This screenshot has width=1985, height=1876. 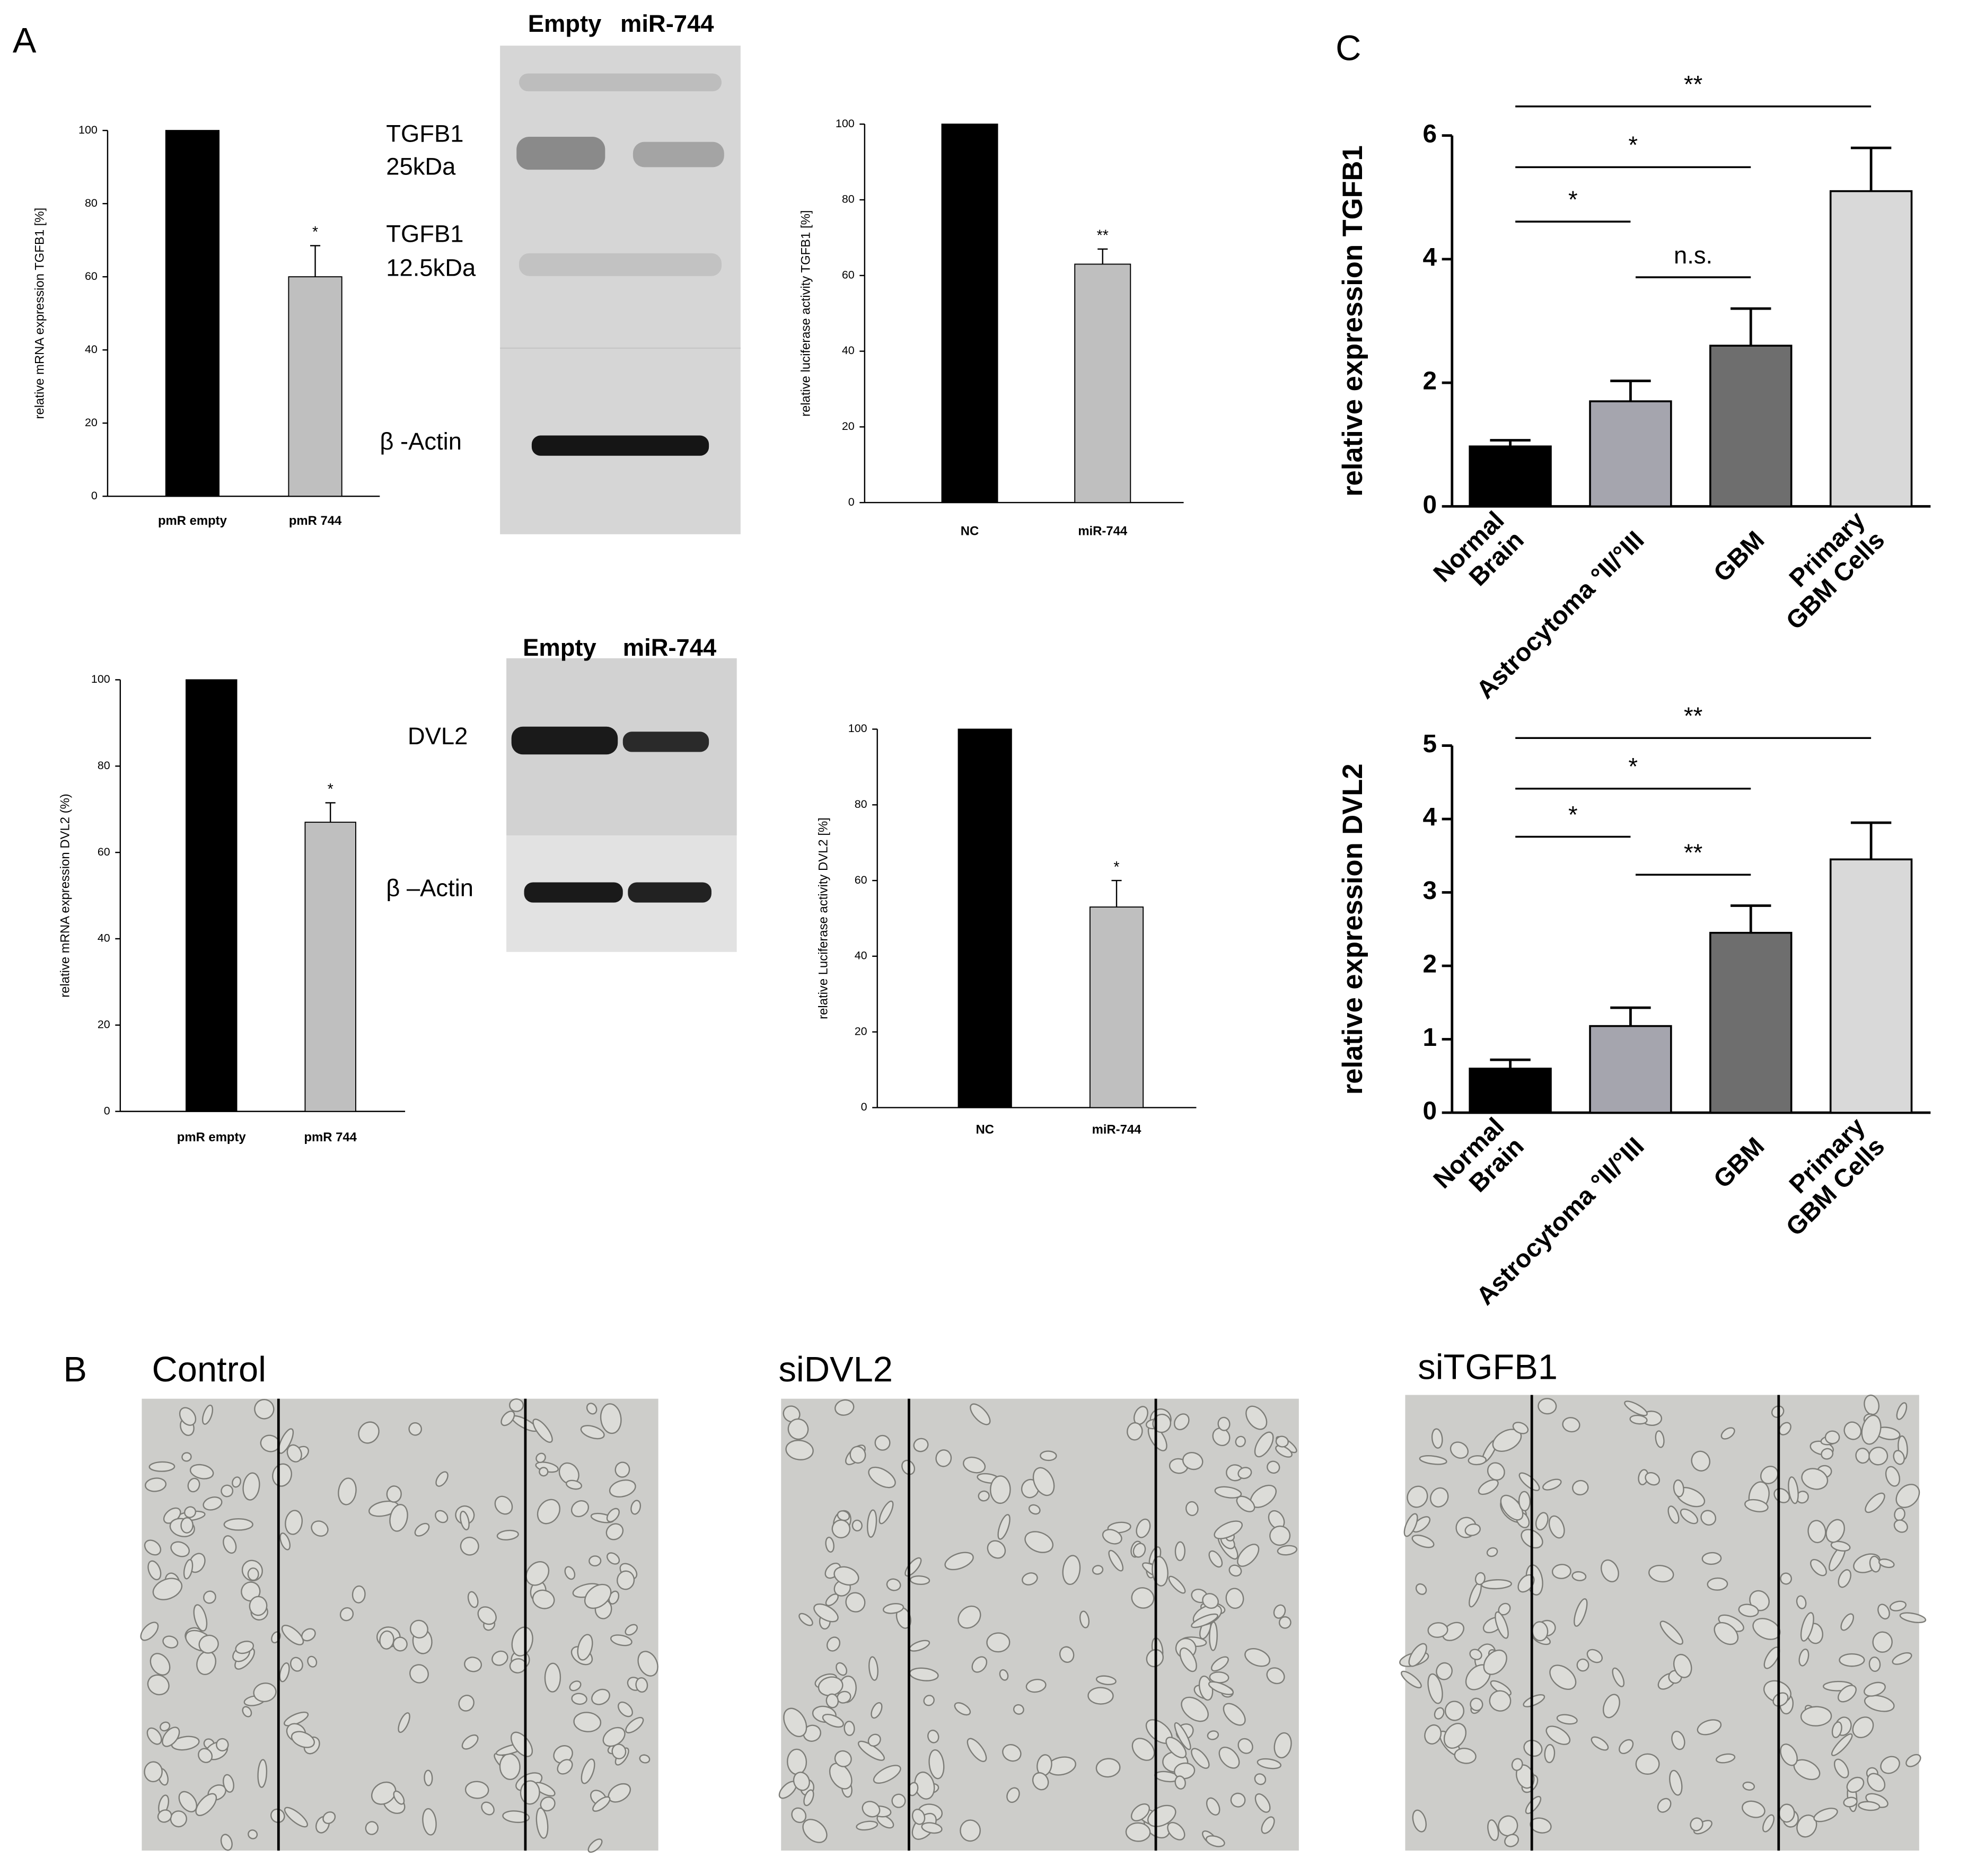 What do you see at coordinates (1633, 766) in the screenshot?
I see `significance: *` at bounding box center [1633, 766].